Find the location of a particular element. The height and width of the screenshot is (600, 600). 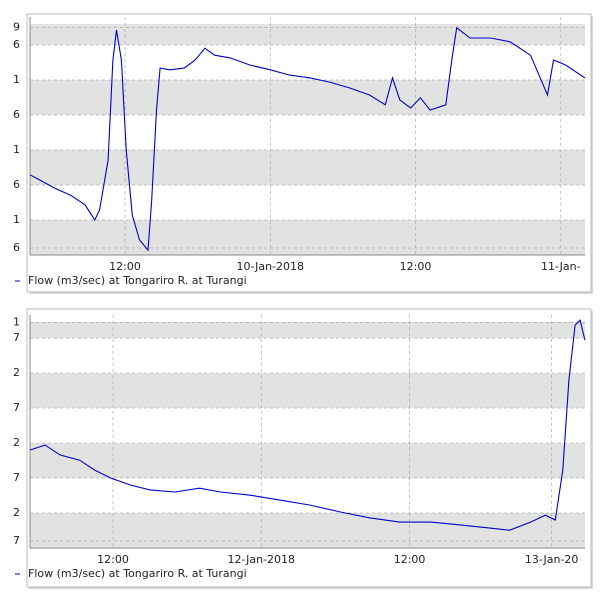

y-tick-label: 9 is located at coordinates (16, 27).